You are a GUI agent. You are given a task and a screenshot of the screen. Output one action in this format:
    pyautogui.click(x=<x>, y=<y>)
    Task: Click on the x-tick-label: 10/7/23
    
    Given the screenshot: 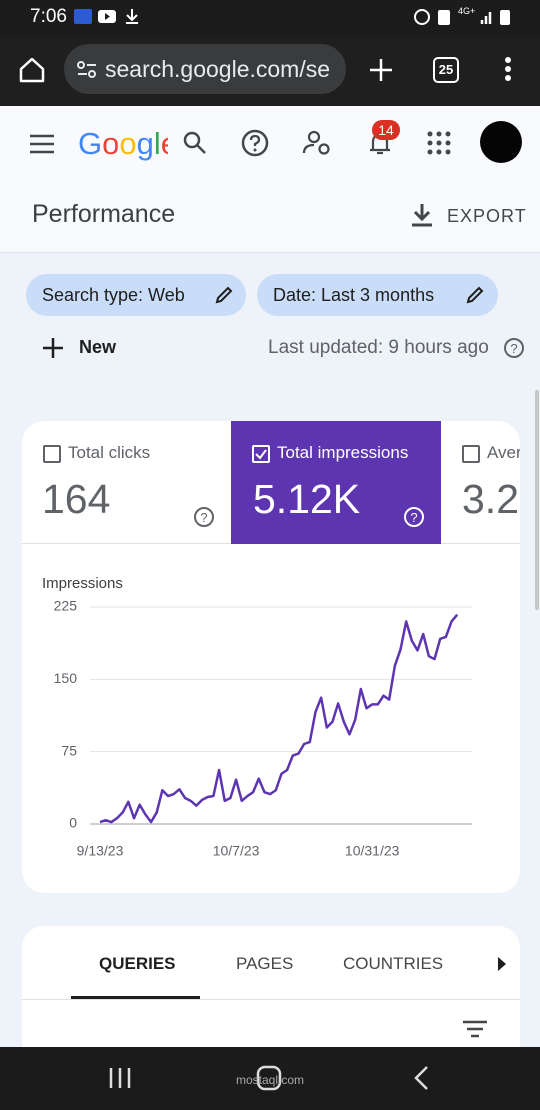 What is the action you would take?
    pyautogui.click(x=236, y=851)
    